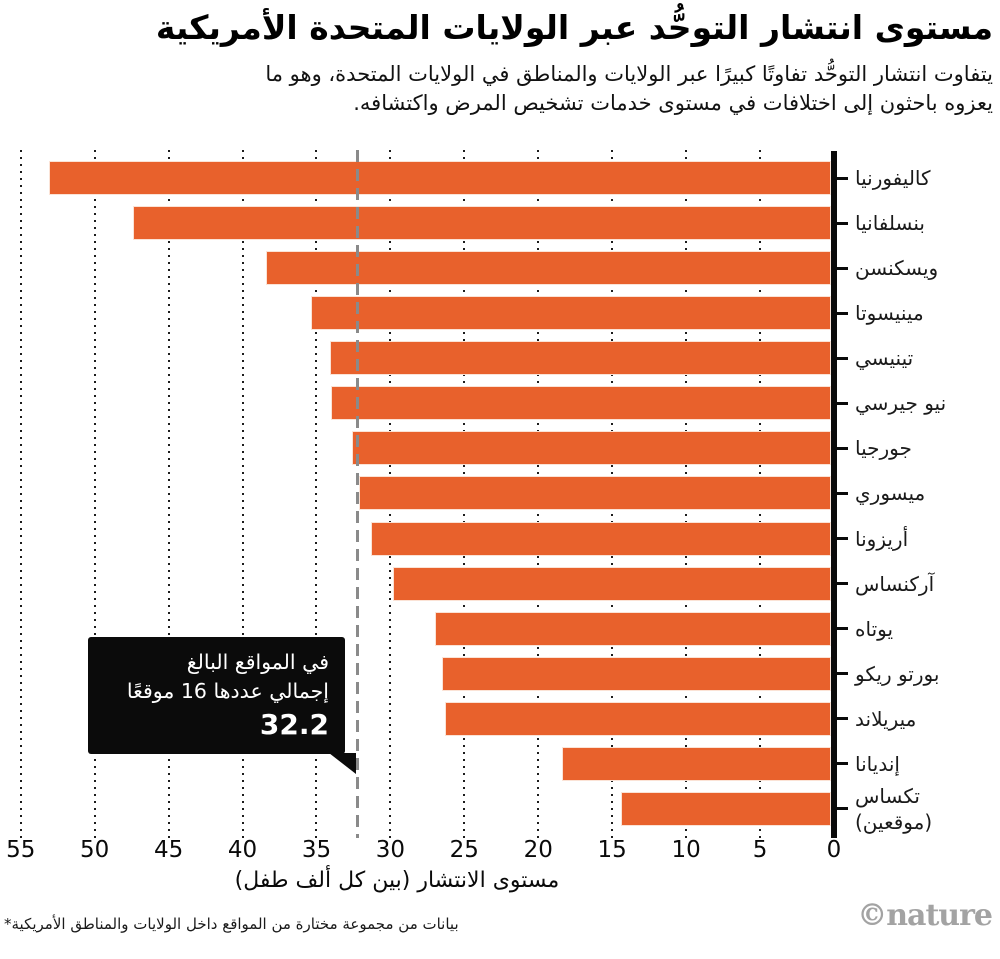 The width and height of the screenshot is (1000, 959). I want to click on reference-line-dashed, so click(357, 494).